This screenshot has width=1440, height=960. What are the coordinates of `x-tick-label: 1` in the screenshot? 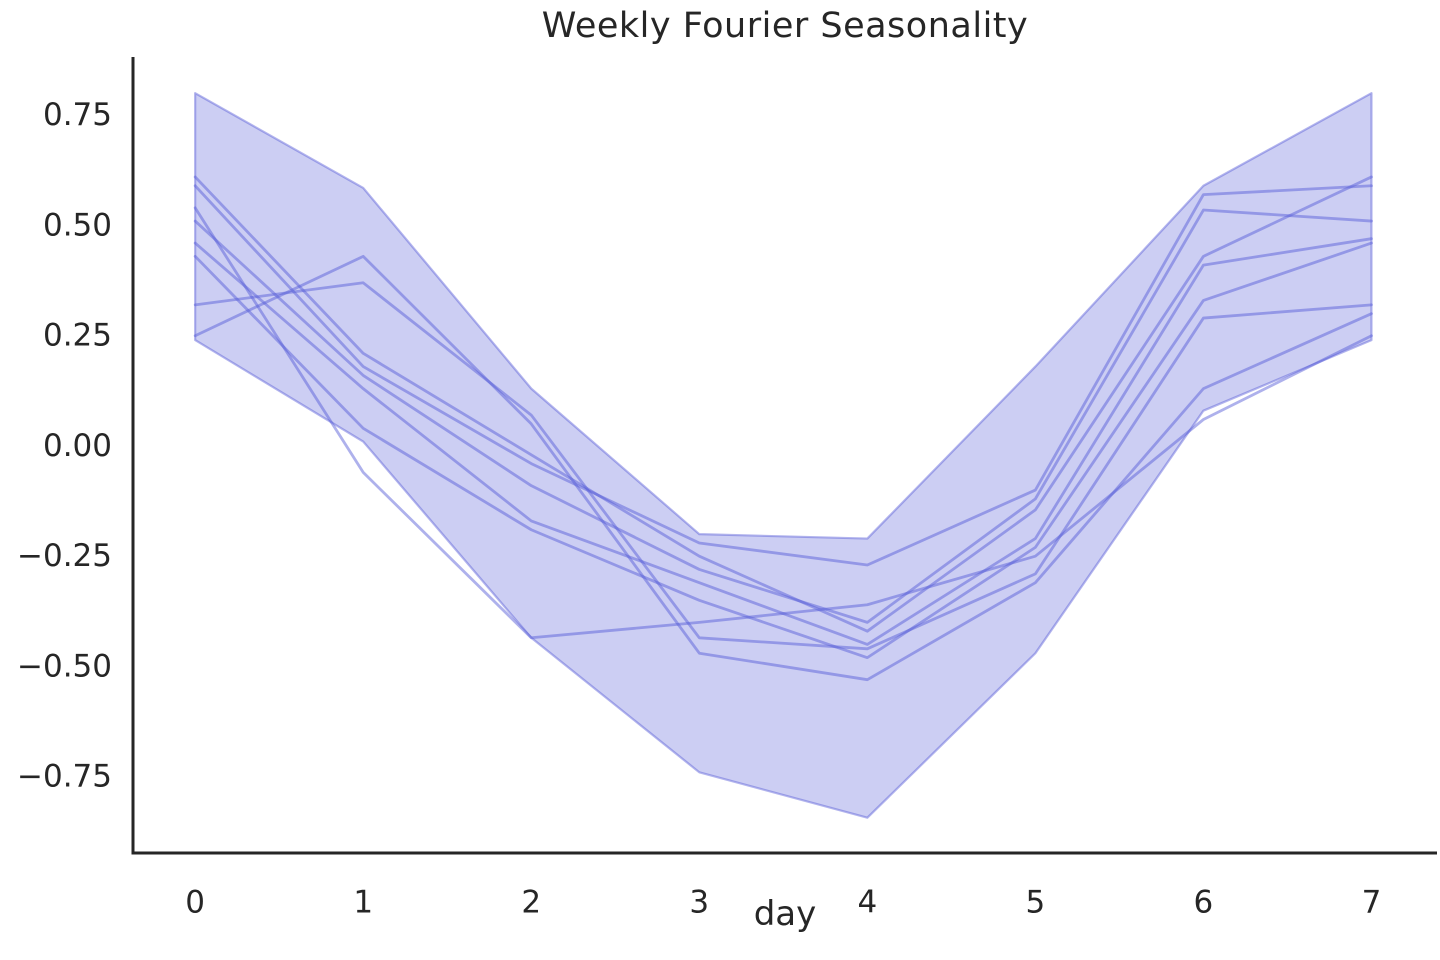 It's located at (363, 902).